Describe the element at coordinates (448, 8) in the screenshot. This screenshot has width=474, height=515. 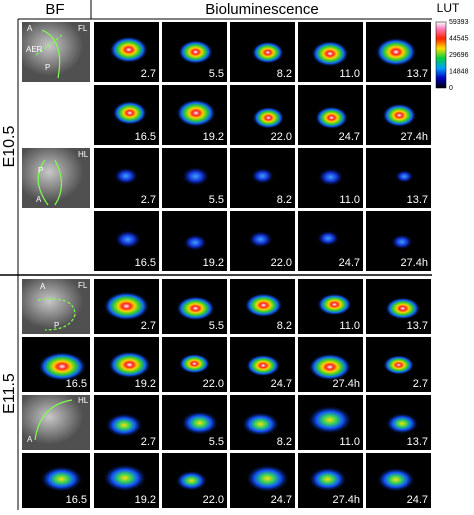
I see `lut-title: LUT` at that location.